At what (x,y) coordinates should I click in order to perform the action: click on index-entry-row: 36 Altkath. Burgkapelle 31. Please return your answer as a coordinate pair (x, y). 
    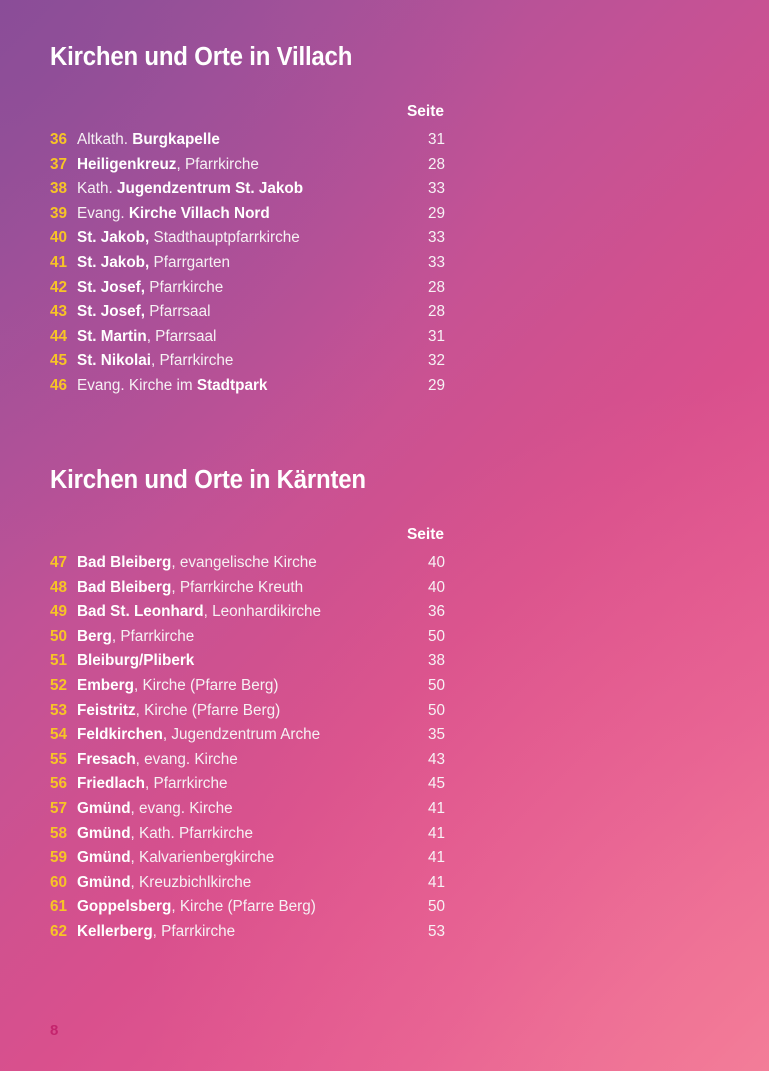
    Looking at the image, I should click on (247, 140).